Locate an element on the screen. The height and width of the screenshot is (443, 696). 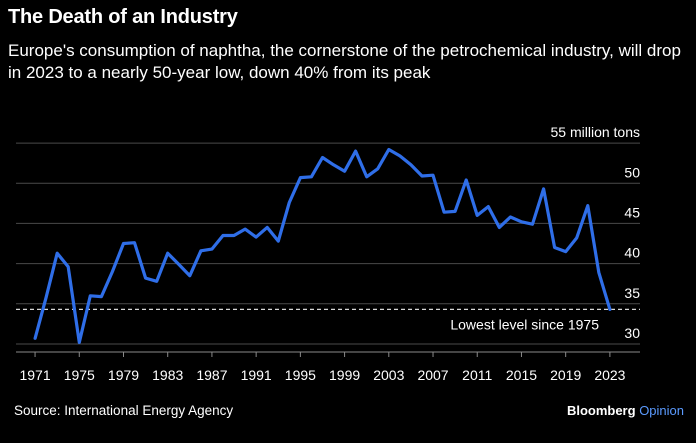
brand-suffix: Opinion is located at coordinates (661, 410).